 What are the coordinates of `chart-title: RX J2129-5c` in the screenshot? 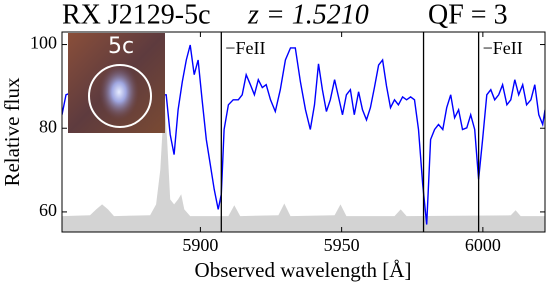 It's located at (136, 15).